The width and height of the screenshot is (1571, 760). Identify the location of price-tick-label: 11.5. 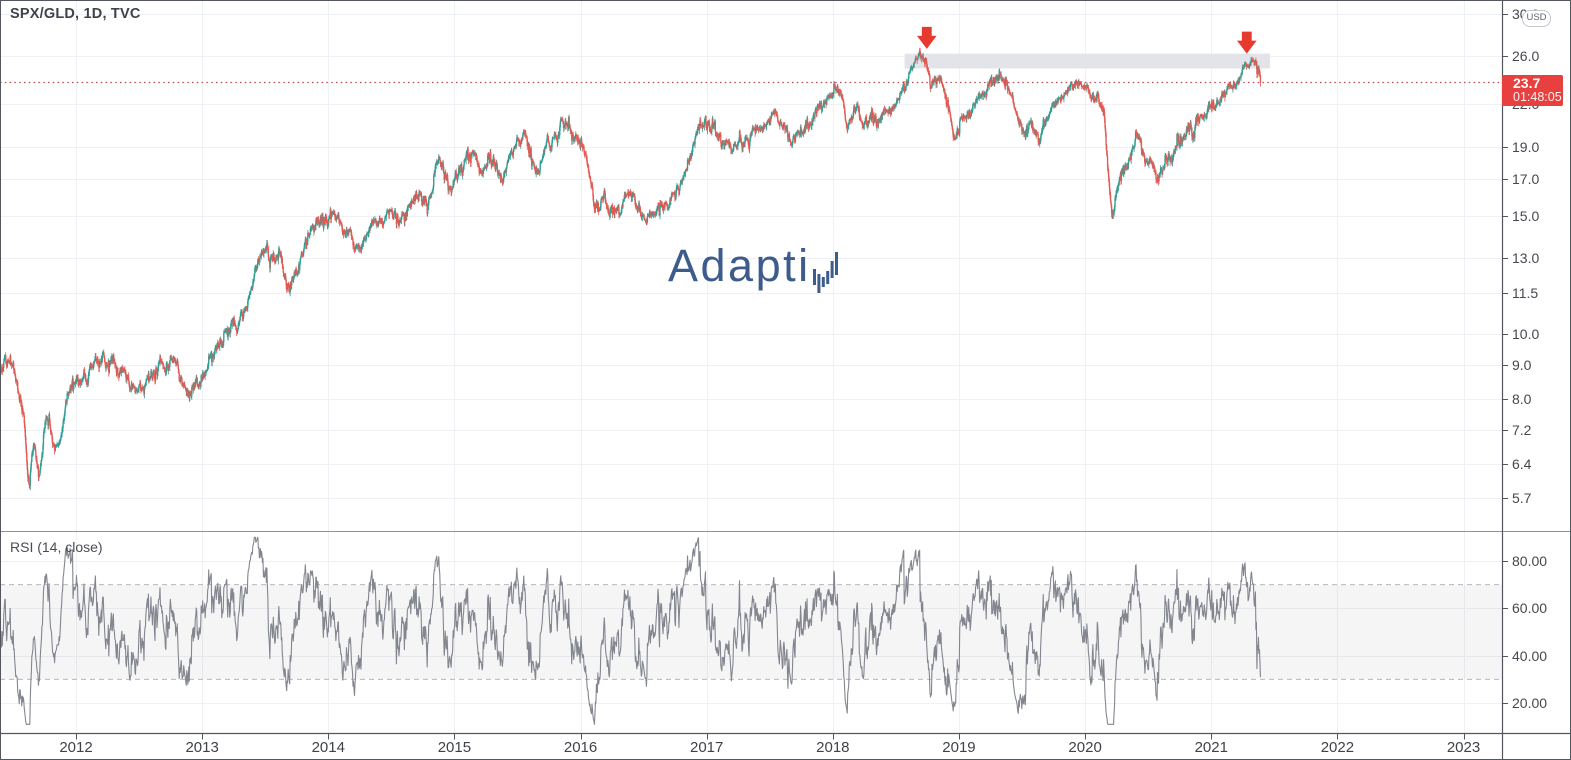
(1525, 293).